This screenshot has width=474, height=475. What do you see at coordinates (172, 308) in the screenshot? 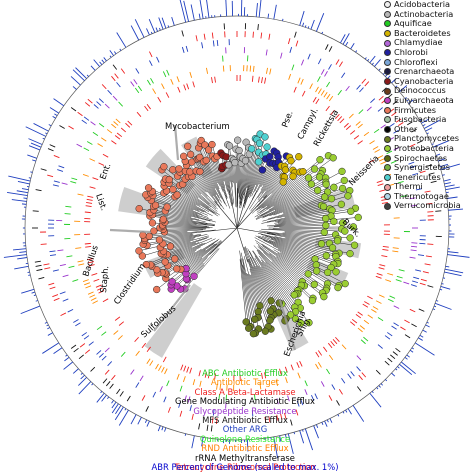
I see `clade-leader-line` at bounding box center [172, 308].